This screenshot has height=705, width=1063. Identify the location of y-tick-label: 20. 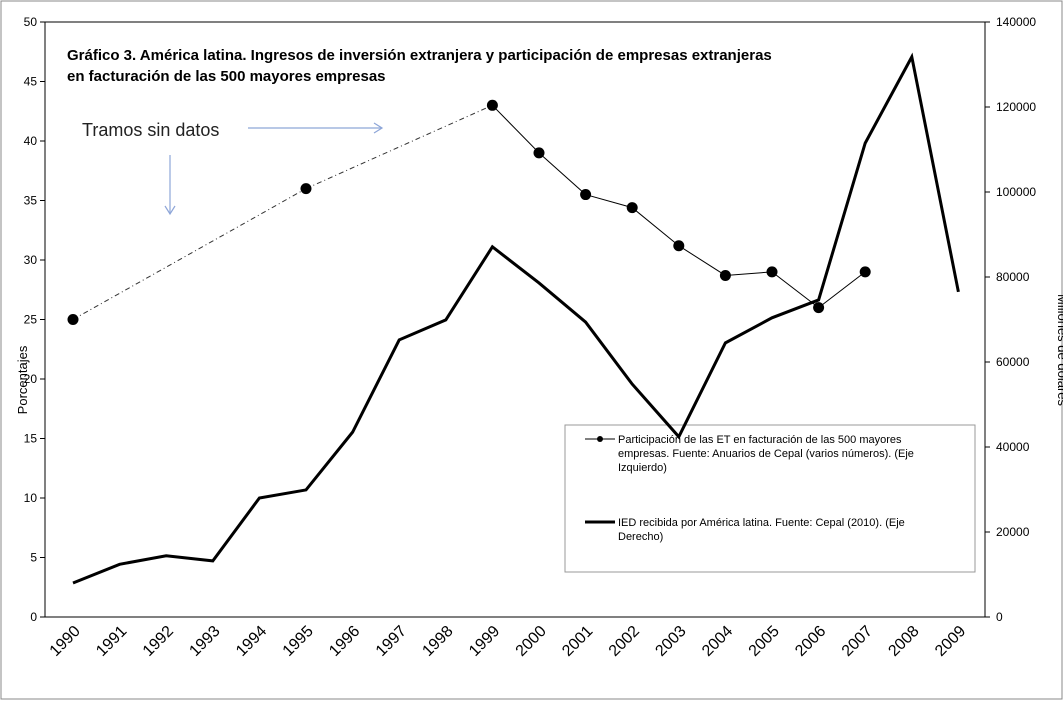
(31, 379).